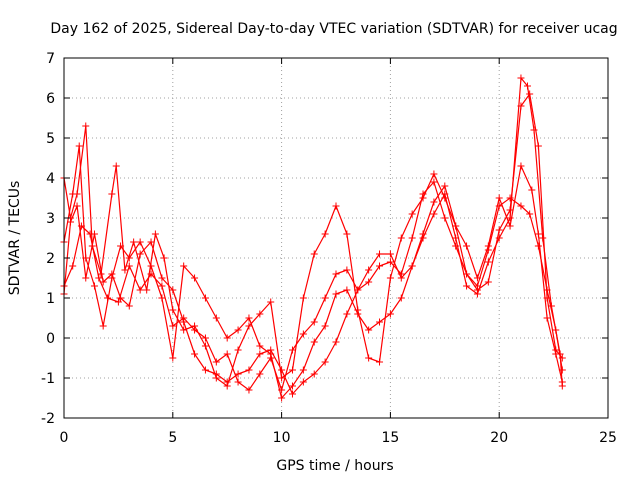 This screenshot has height=480, width=640. I want to click on y-tick-label: 3, so click(50, 219).